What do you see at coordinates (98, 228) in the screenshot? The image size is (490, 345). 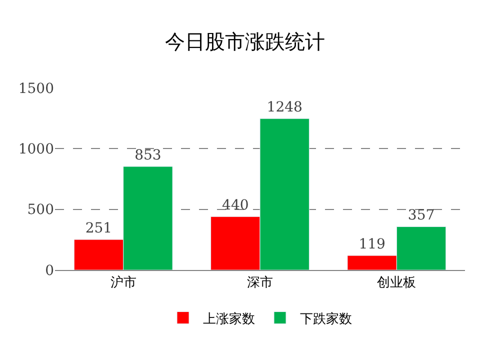 I see `data-label: 251` at bounding box center [98, 228].